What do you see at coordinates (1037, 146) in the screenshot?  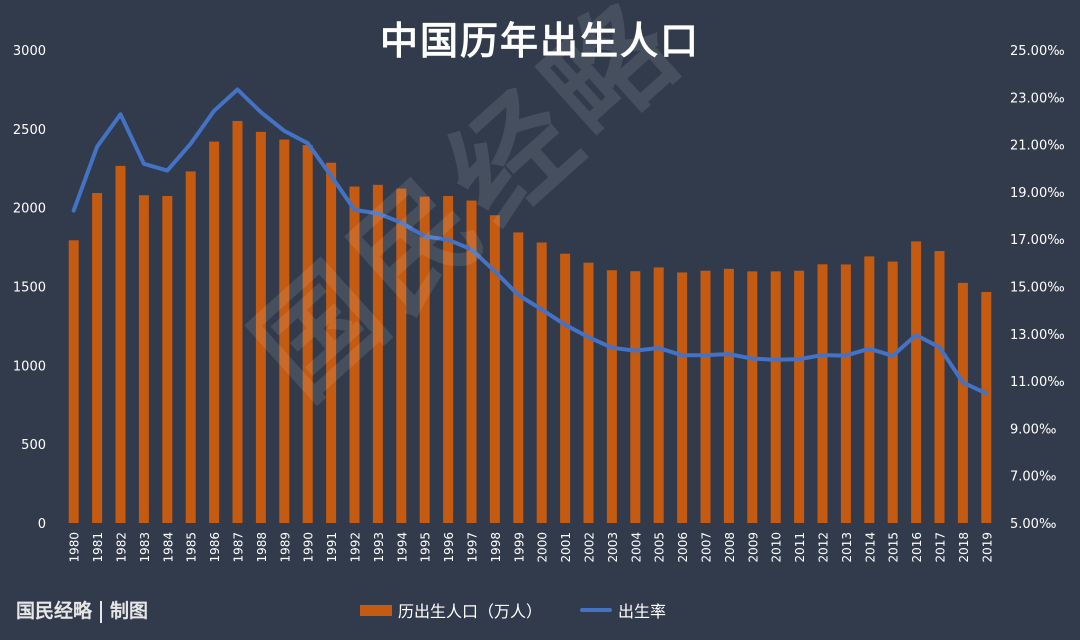 I see `right-tick-label: 21.00‰` at bounding box center [1037, 146].